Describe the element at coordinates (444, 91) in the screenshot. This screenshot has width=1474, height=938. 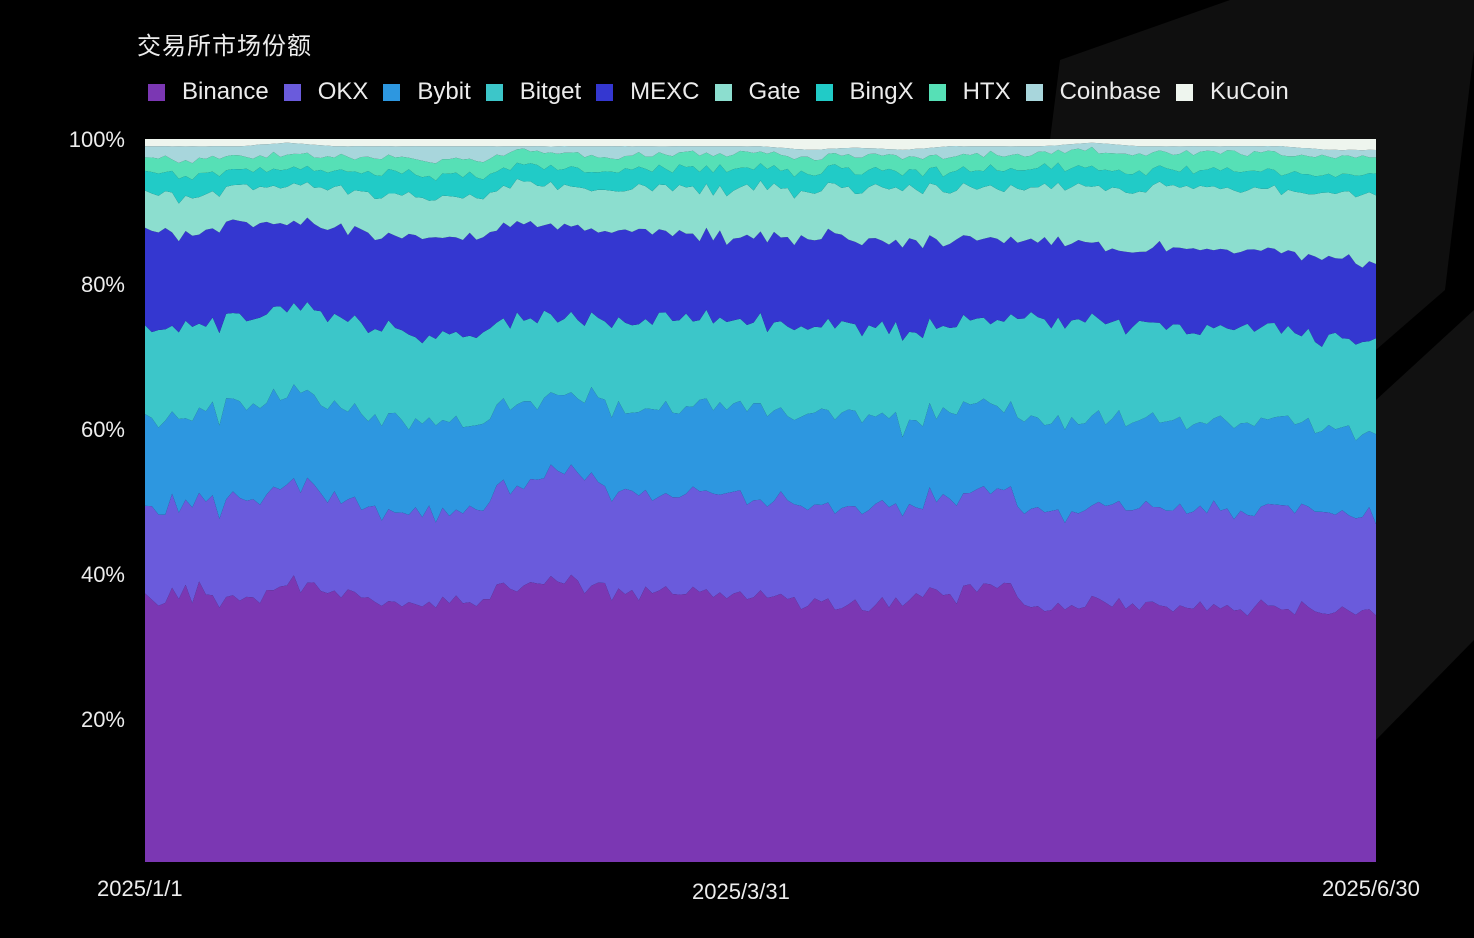
I see `legend-label: Bybit` at that location.